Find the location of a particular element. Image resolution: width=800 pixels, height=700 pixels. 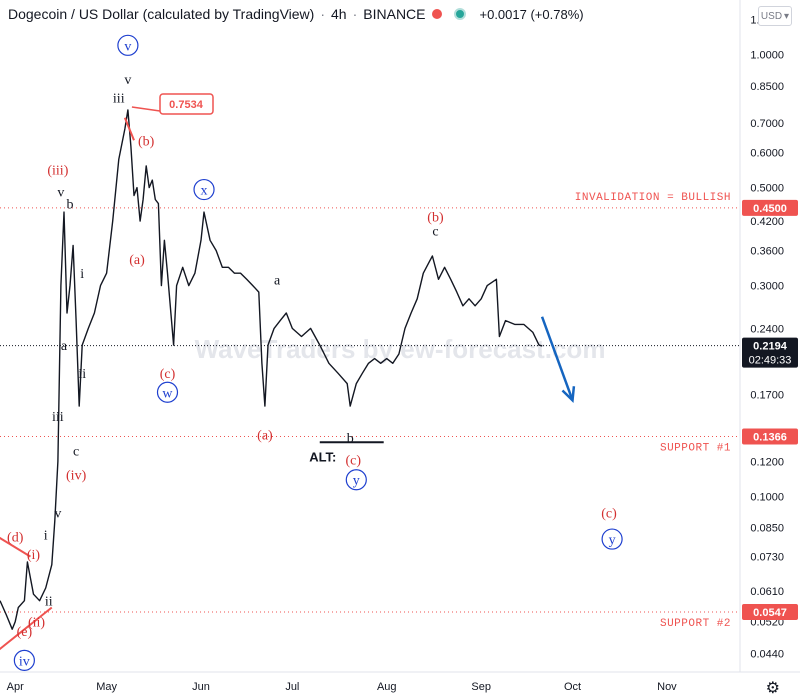

gear-icon: ⚙ is located at coordinates (772, 688).